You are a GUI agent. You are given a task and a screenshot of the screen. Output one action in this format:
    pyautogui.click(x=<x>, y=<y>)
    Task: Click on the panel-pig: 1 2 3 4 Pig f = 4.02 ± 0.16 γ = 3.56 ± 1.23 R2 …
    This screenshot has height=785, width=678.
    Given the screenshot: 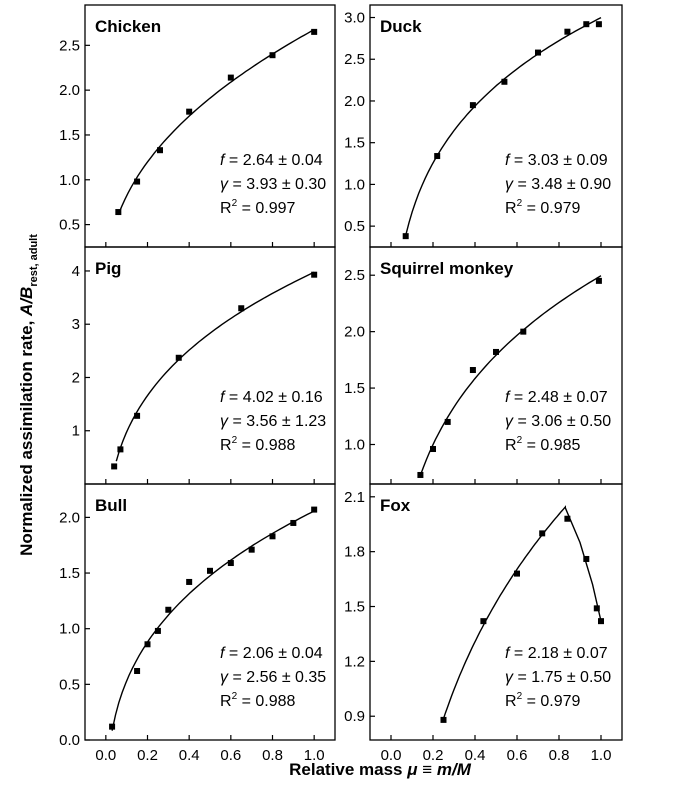 What is the action you would take?
    pyautogui.click(x=204, y=365)
    